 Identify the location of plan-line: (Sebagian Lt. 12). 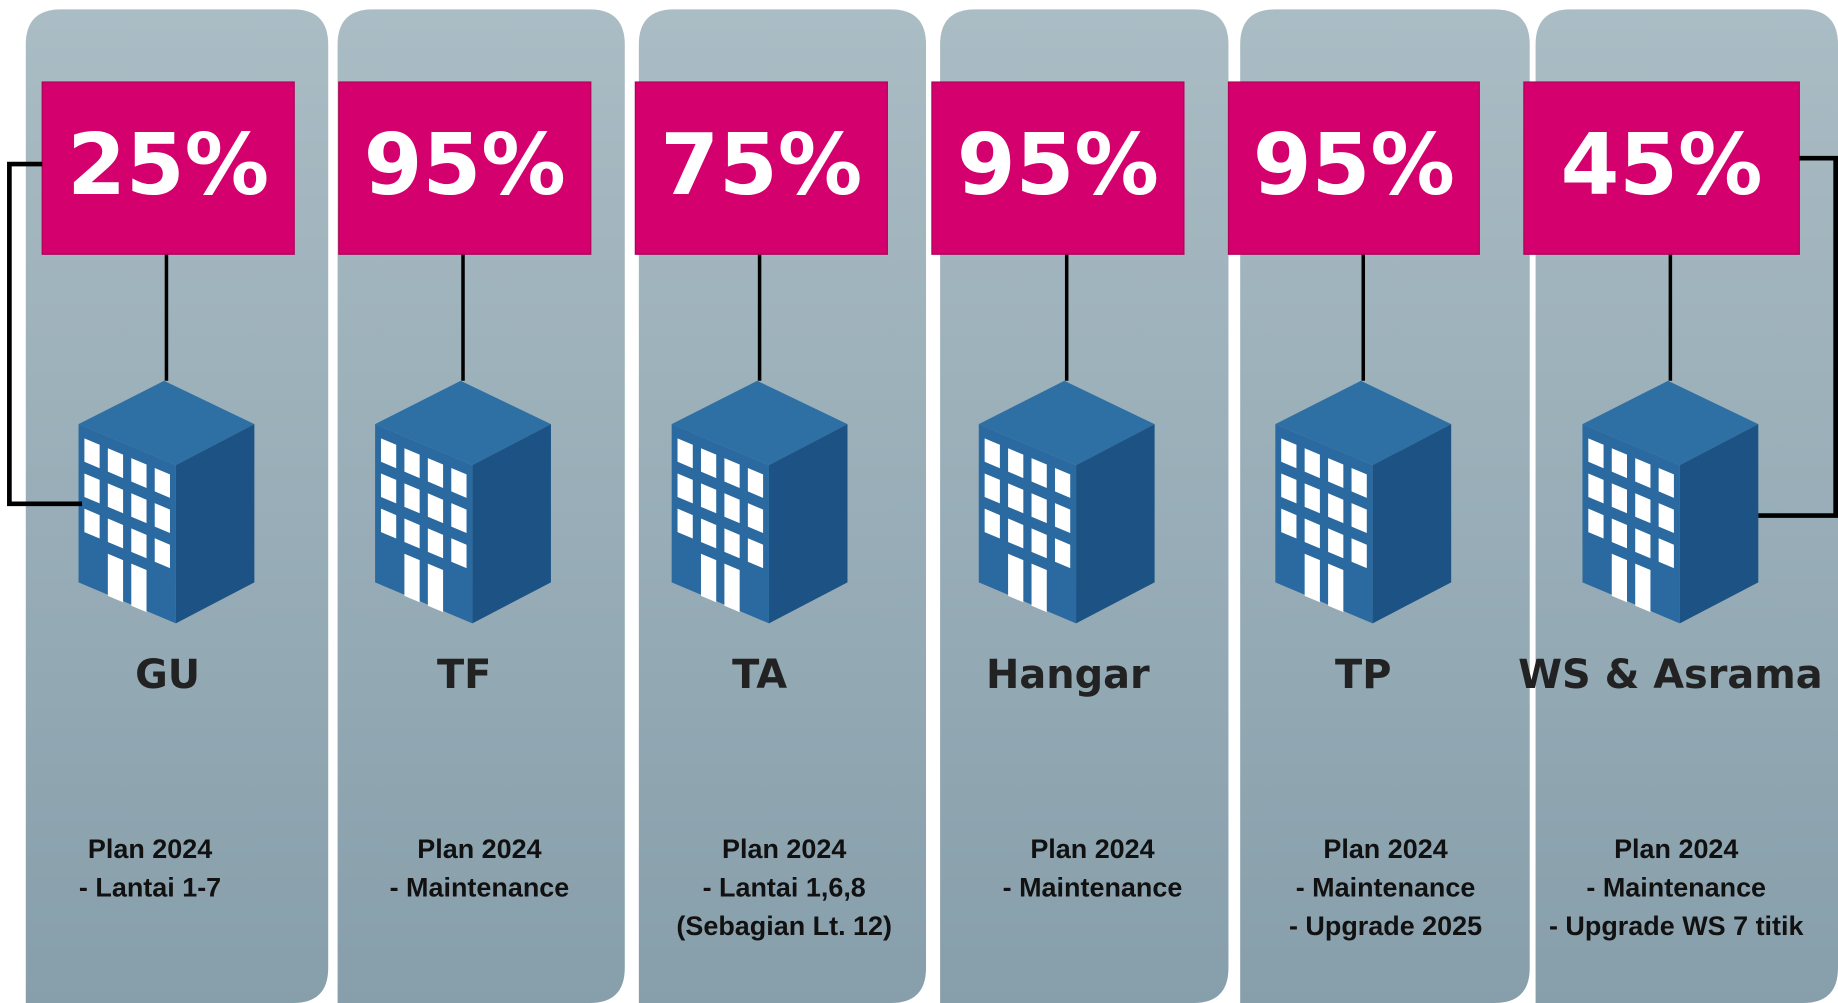
(784, 926).